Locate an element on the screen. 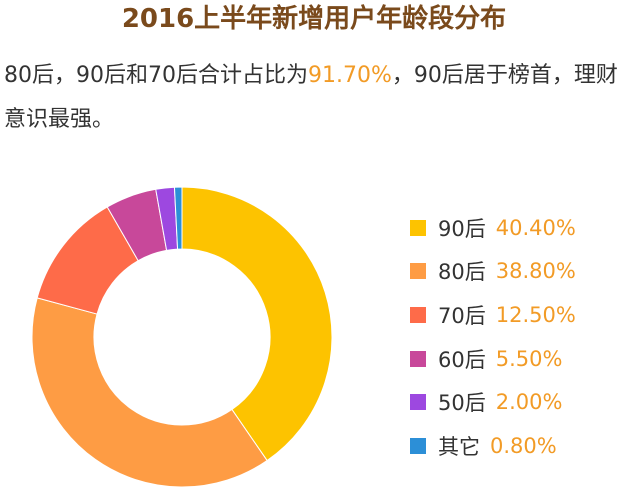 The image size is (628, 488). chart-title: 2016上半年新增用户年龄段分布 is located at coordinates (314, 19).